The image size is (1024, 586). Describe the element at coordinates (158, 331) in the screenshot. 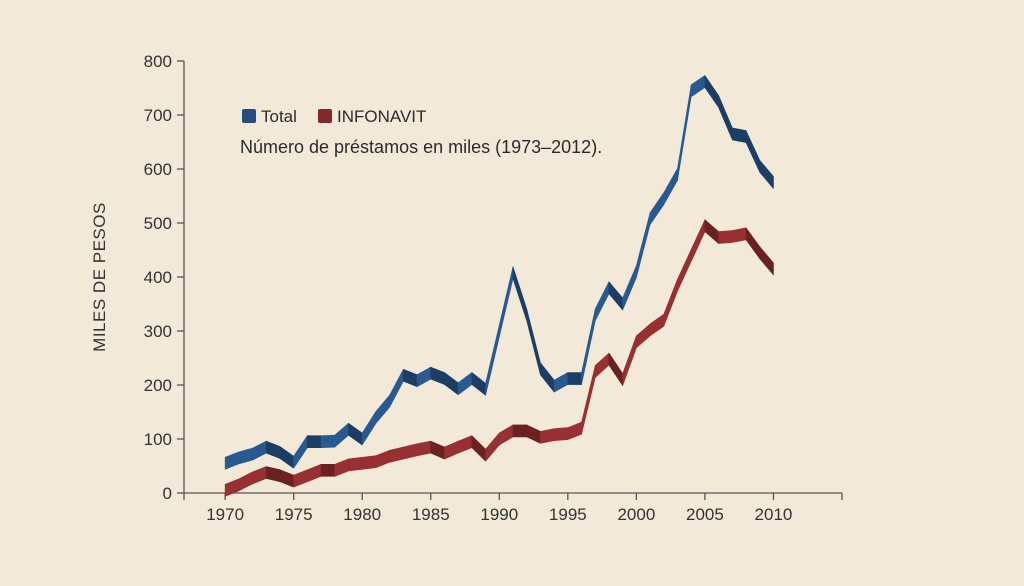

I see `y-tick-label: 300` at that location.